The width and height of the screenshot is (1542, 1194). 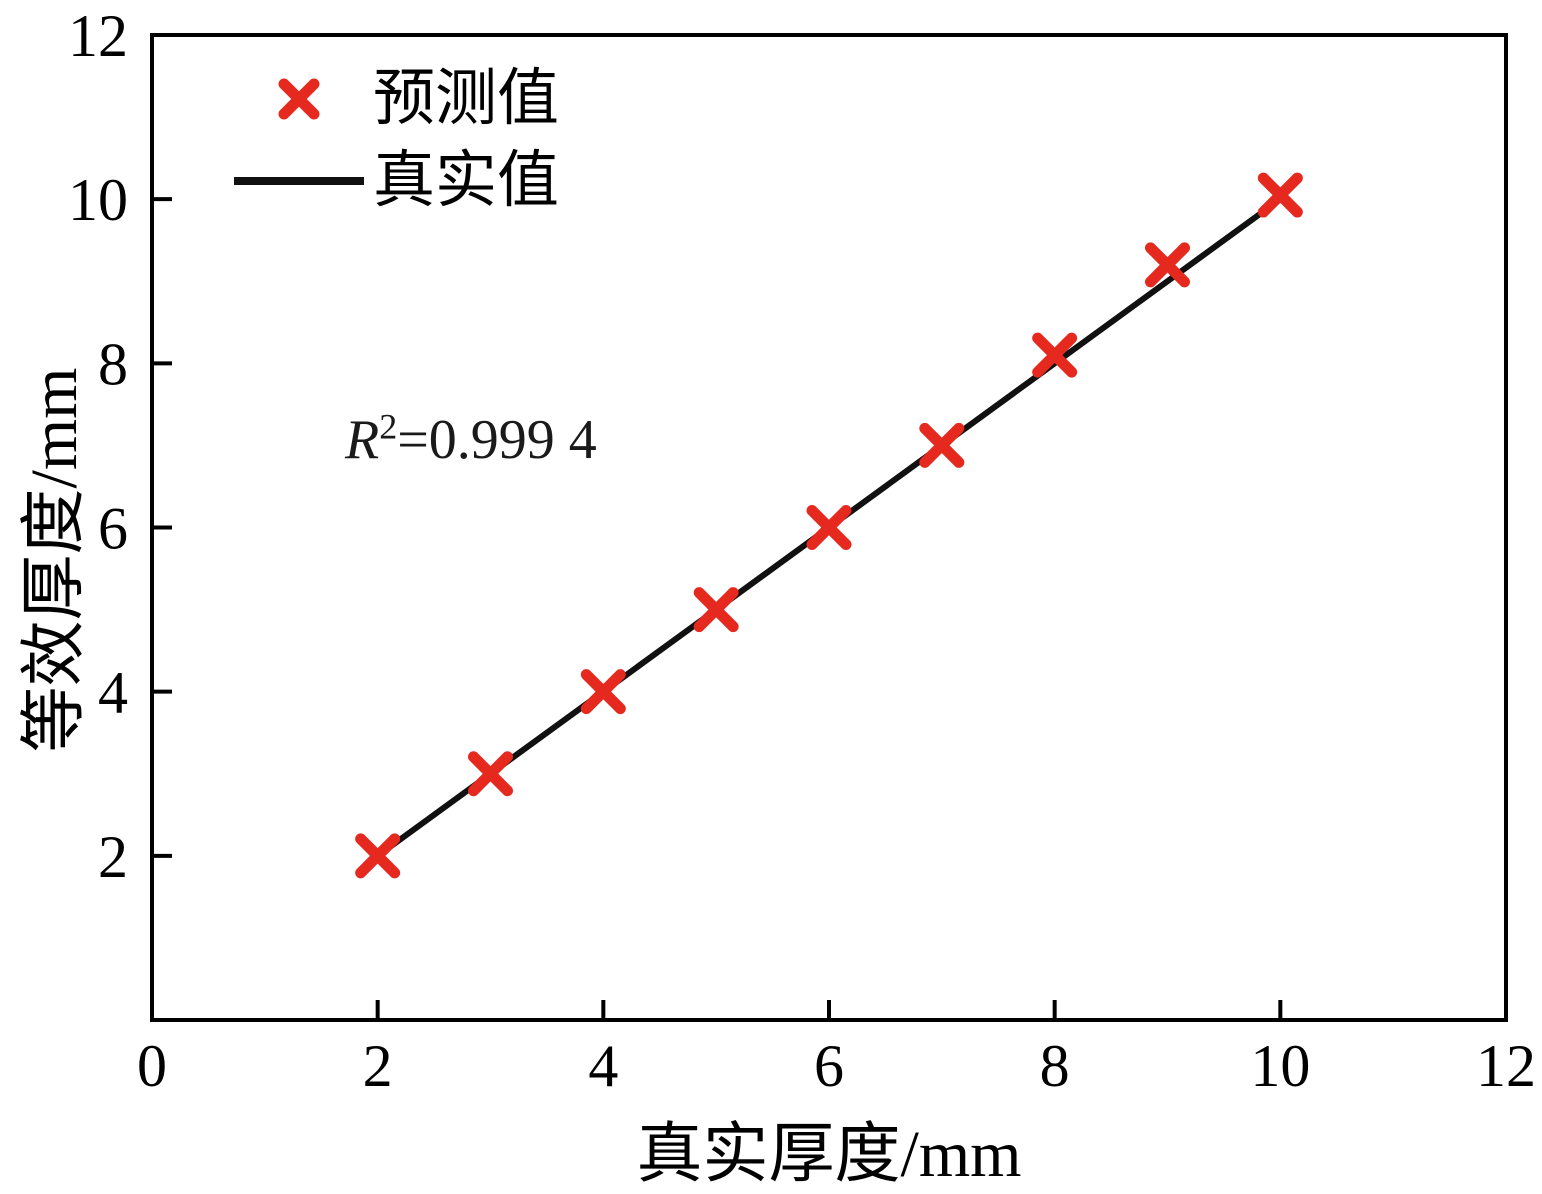 I want to click on x-tick-label: 4, so click(x=603, y=1066).